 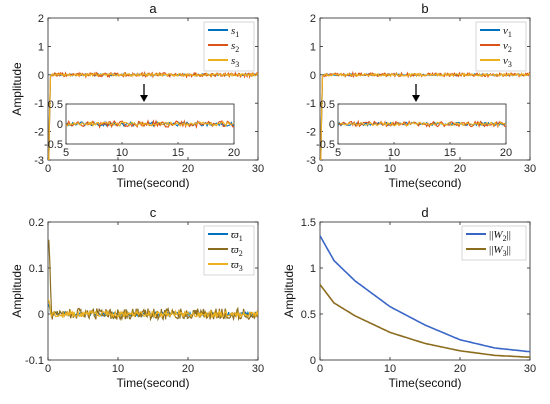 What do you see at coordinates (36, 269) in the screenshot?
I see `y-tick-label: 0.1` at bounding box center [36, 269].